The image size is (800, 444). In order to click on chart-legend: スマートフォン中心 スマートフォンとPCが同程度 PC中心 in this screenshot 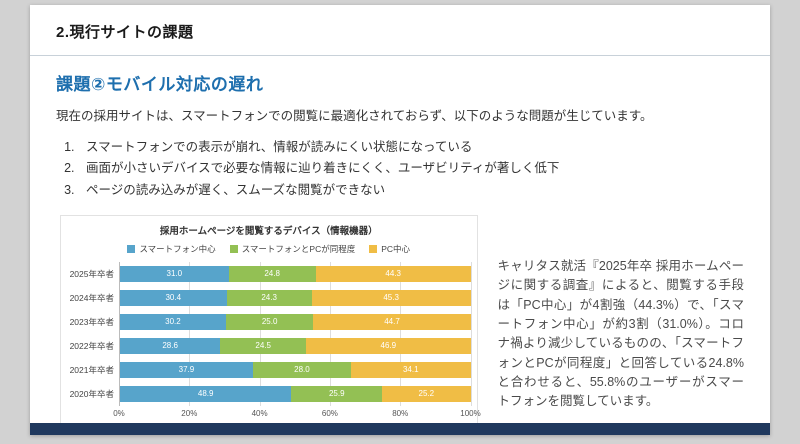, I will do `click(269, 249)`.